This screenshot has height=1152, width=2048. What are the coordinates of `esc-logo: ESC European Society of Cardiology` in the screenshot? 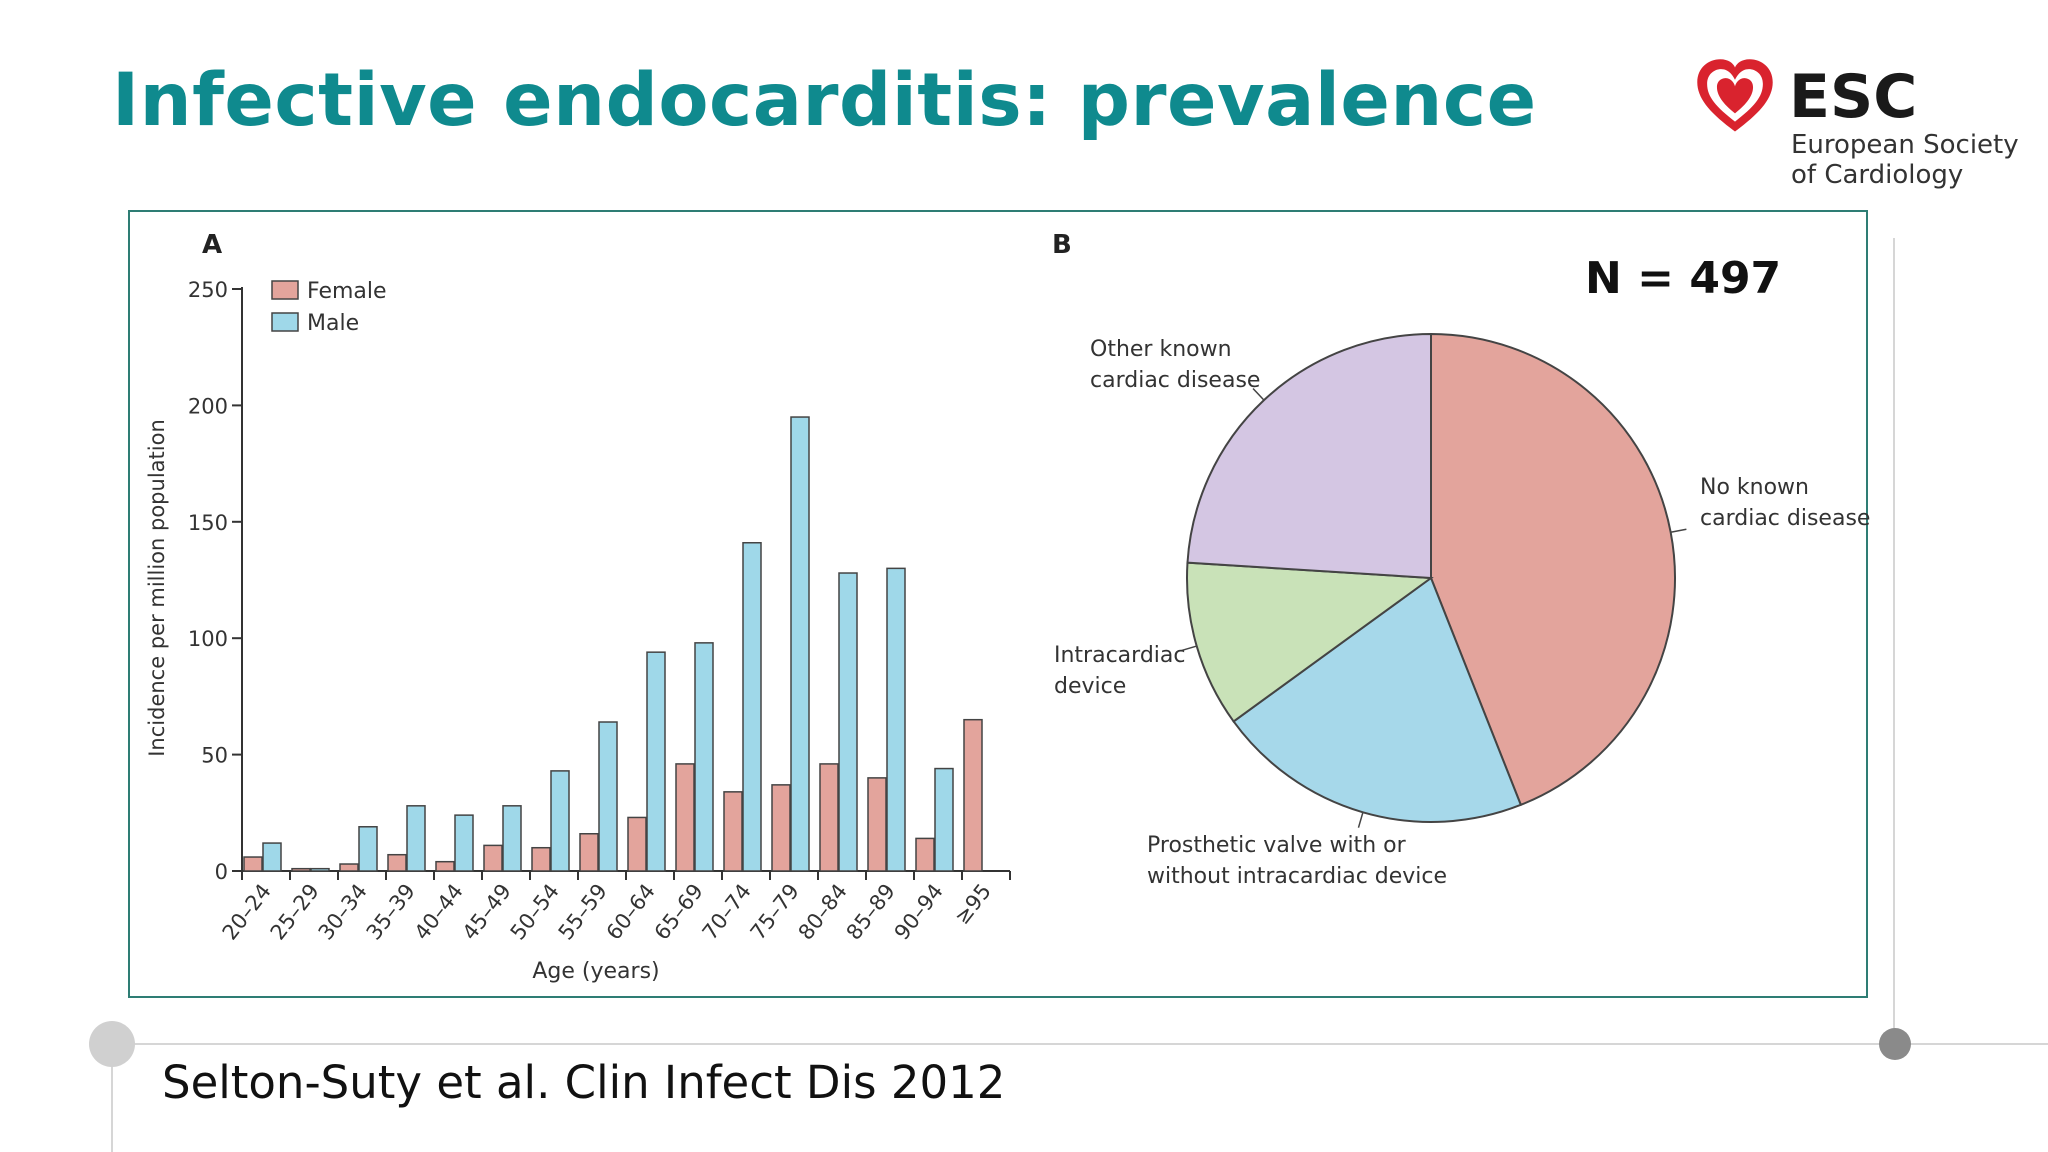 It's located at (1856, 127).